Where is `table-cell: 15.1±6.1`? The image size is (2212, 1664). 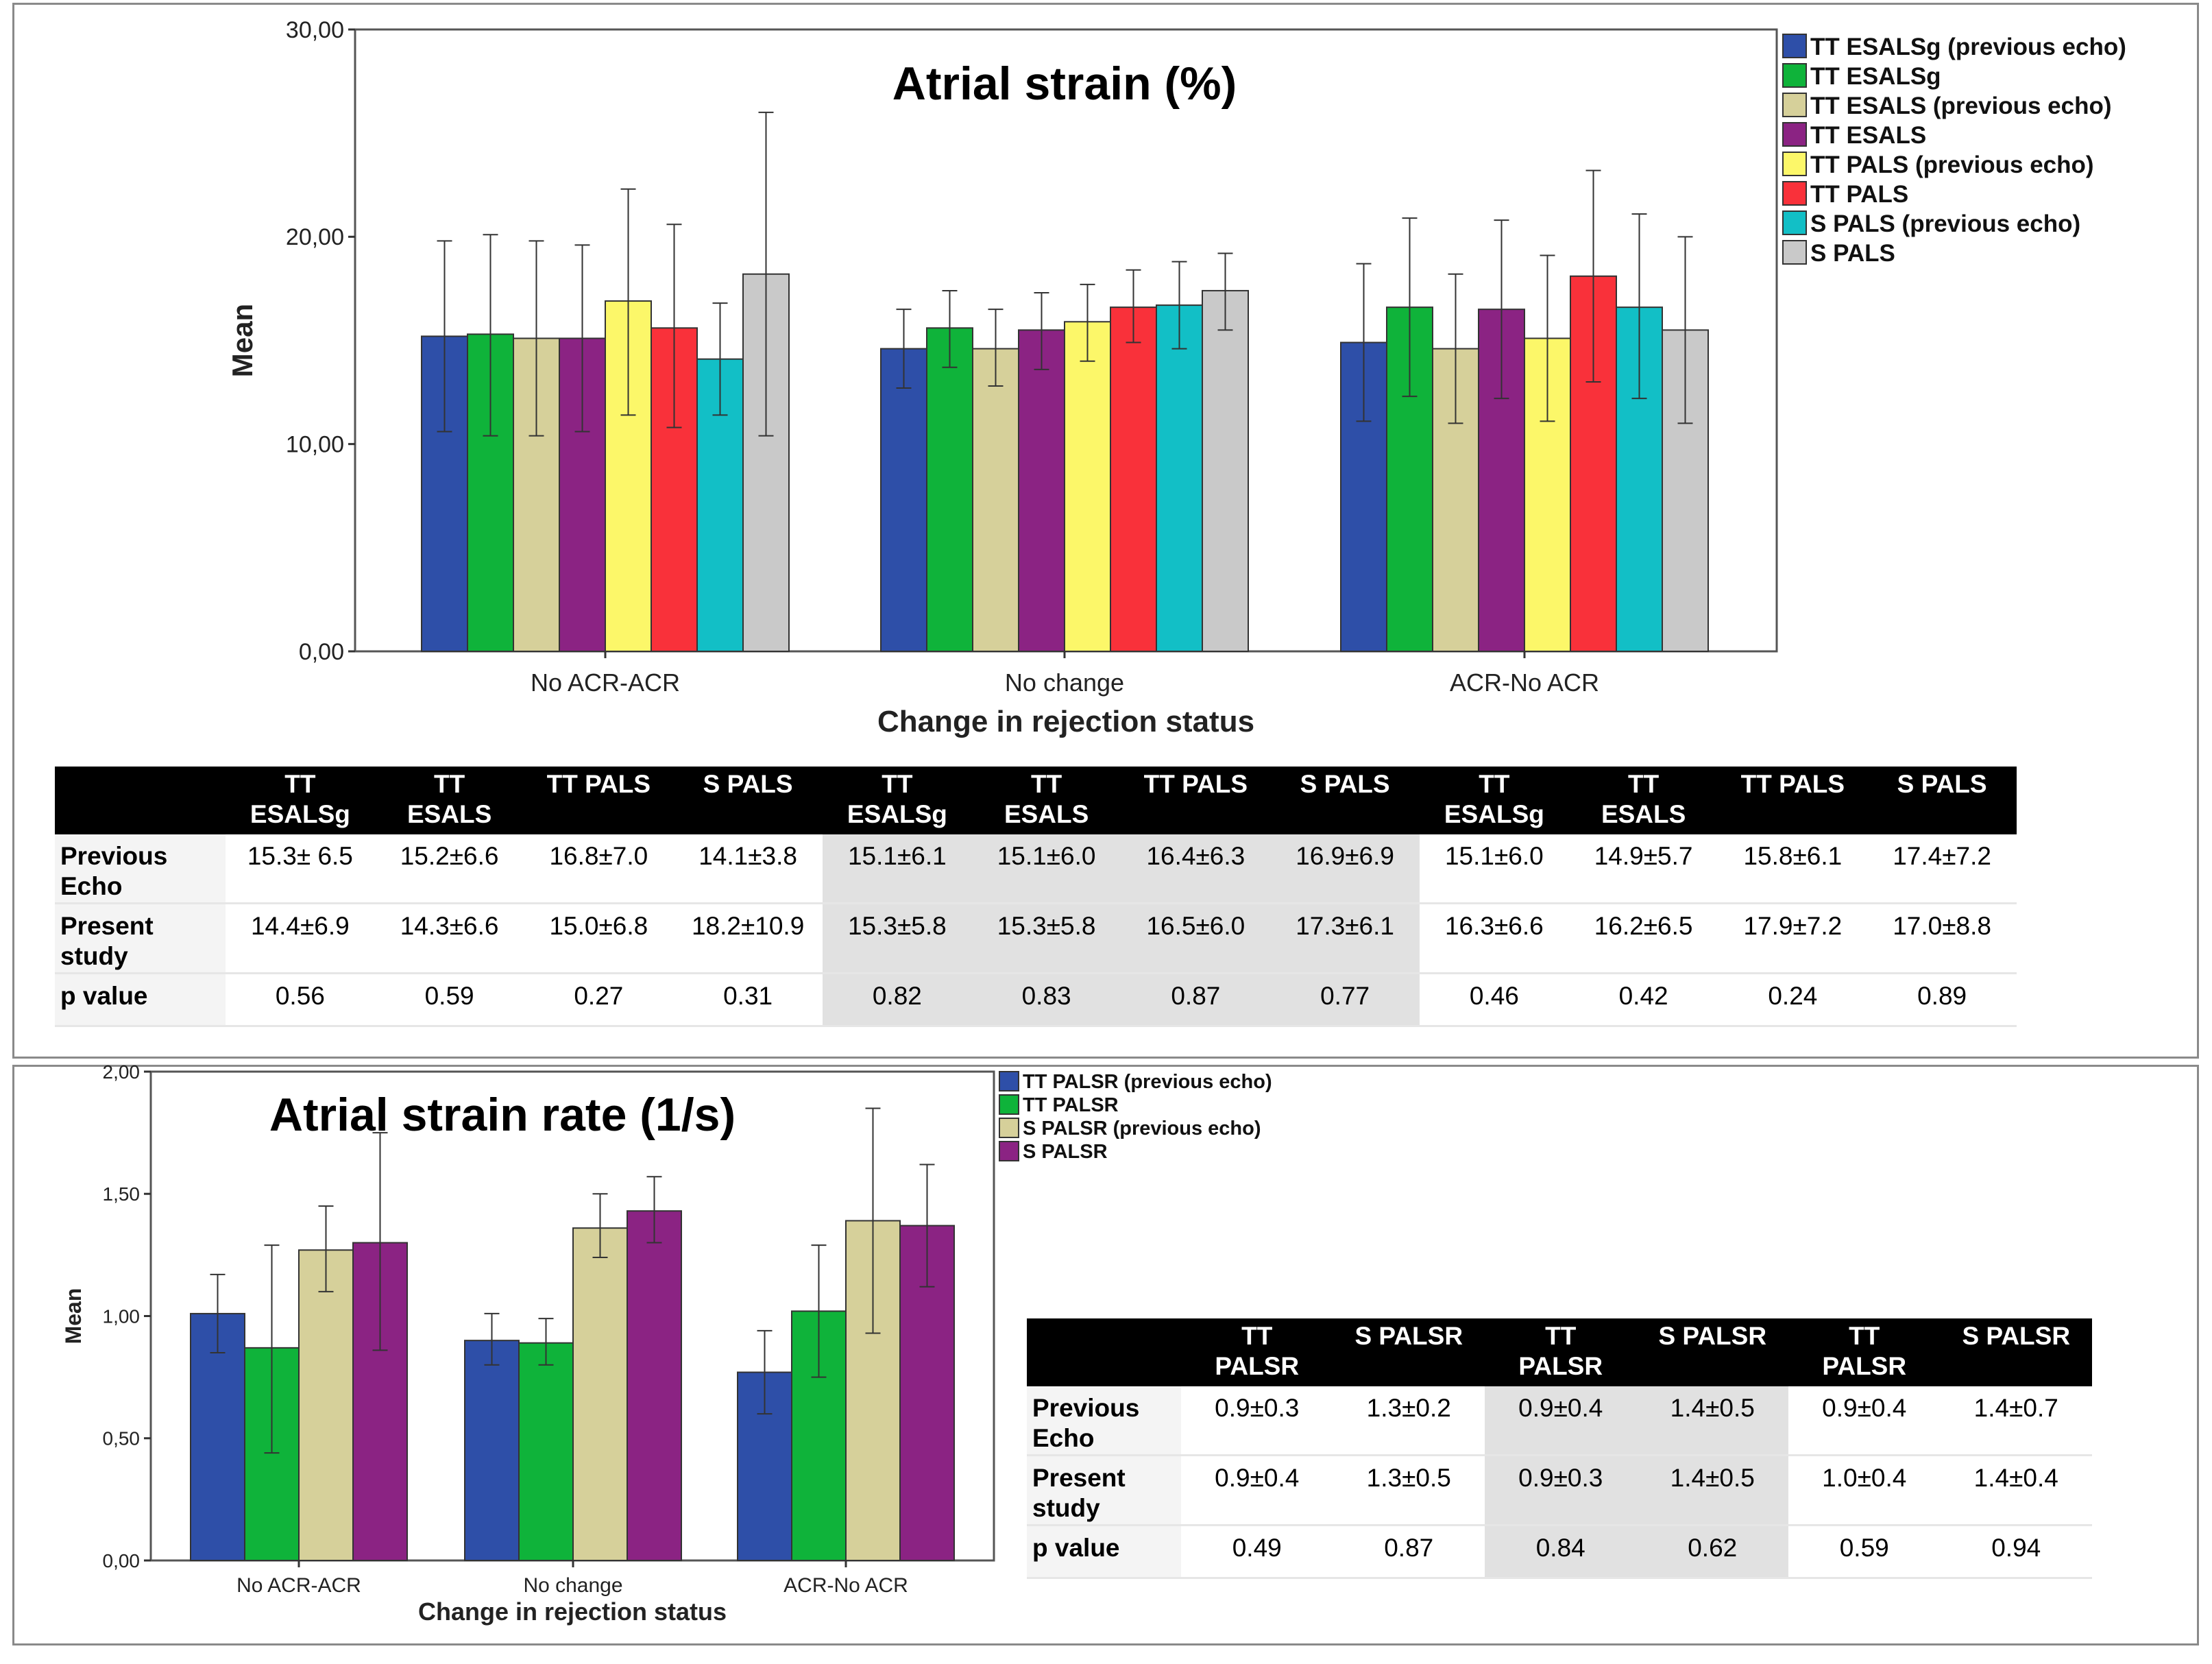 table-cell: 15.1±6.1 is located at coordinates (898, 869).